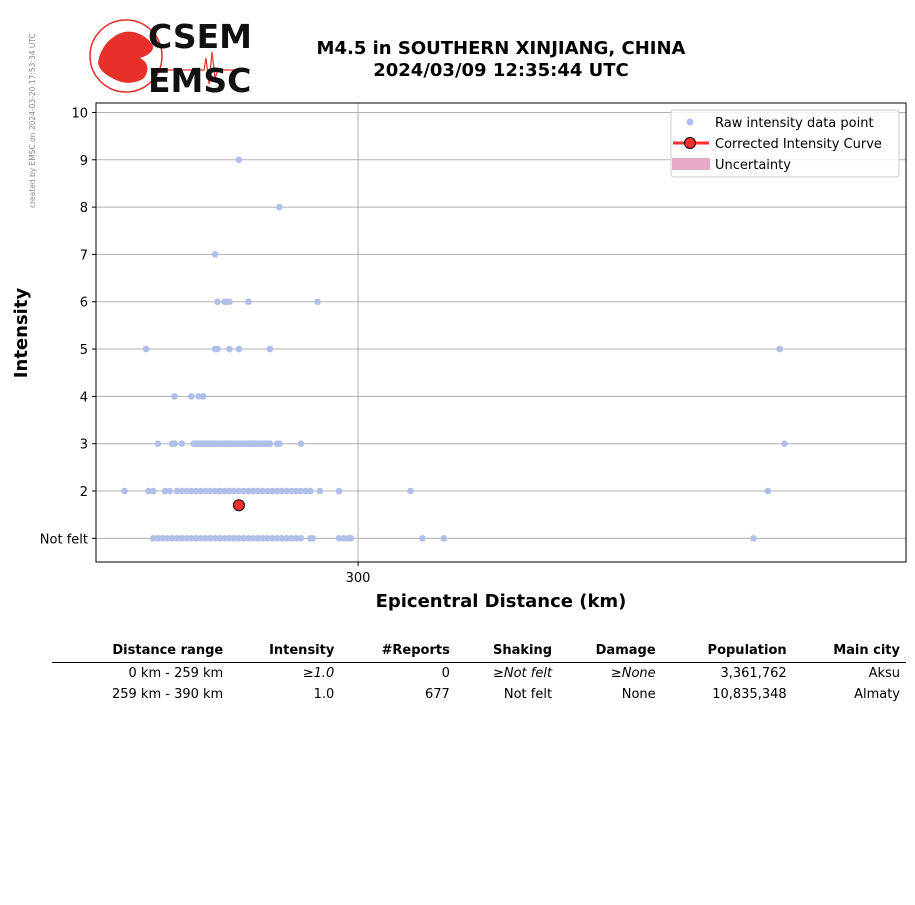 This screenshot has height=905, width=915. I want to click on title-line-1: M4.5 in SOUTHERN XINJIANG, CHINA, so click(501, 48).